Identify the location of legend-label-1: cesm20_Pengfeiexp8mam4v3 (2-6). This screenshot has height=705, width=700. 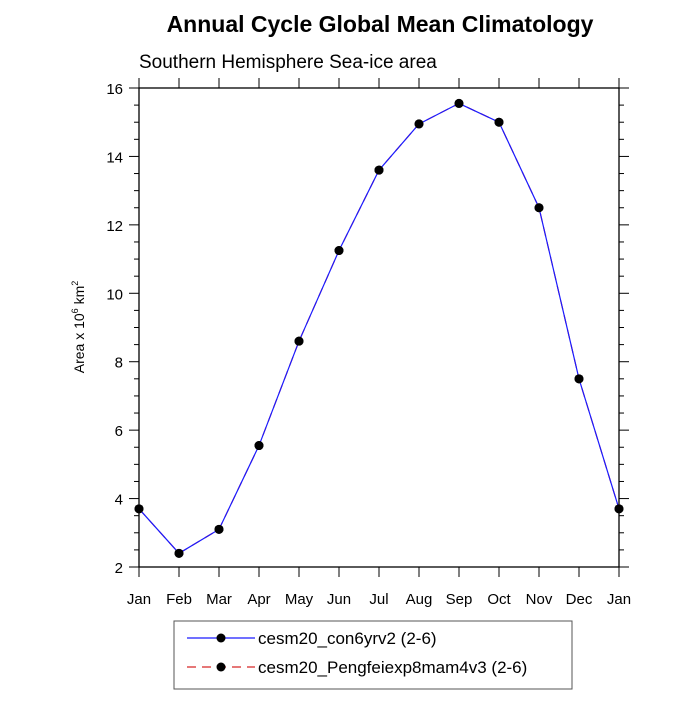
(392, 667).